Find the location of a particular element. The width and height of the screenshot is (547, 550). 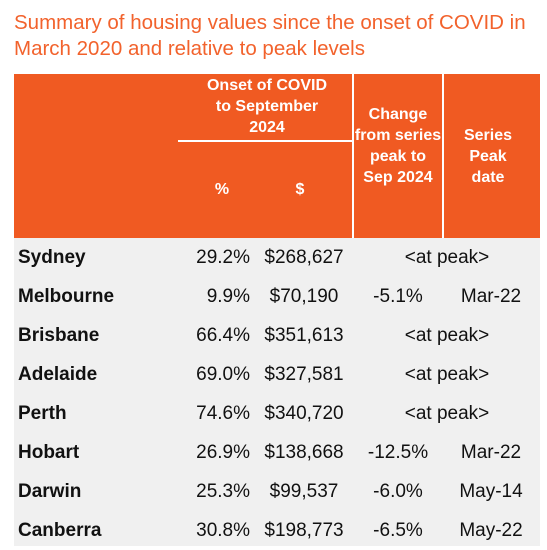

change-from-peak: -6.0% is located at coordinates (398, 491).